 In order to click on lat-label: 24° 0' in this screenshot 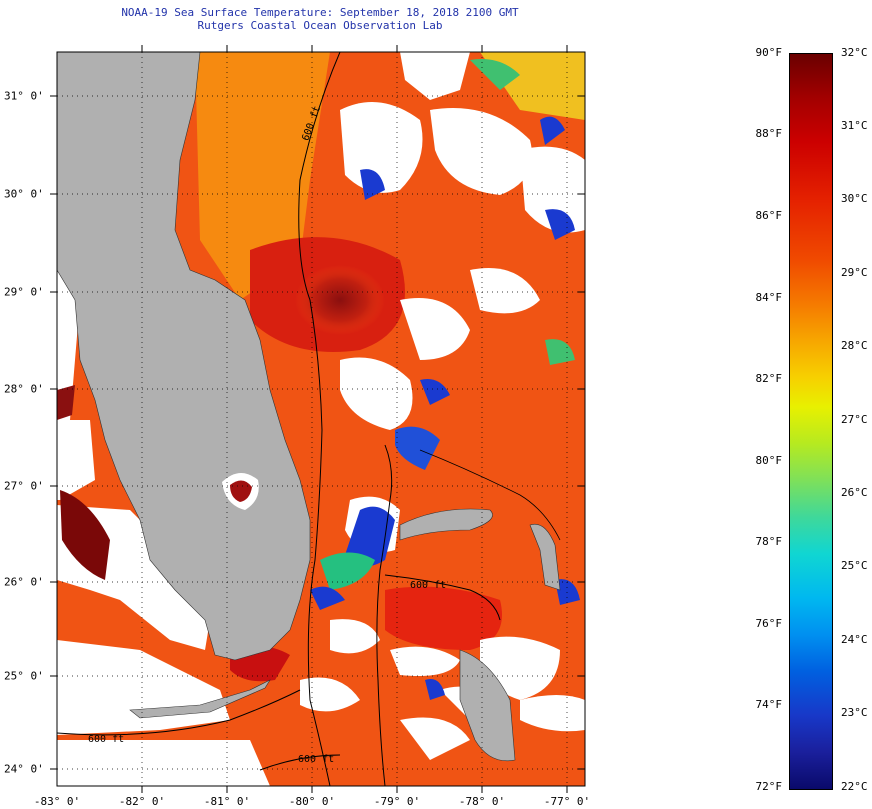, I will do `click(24, 769)`.